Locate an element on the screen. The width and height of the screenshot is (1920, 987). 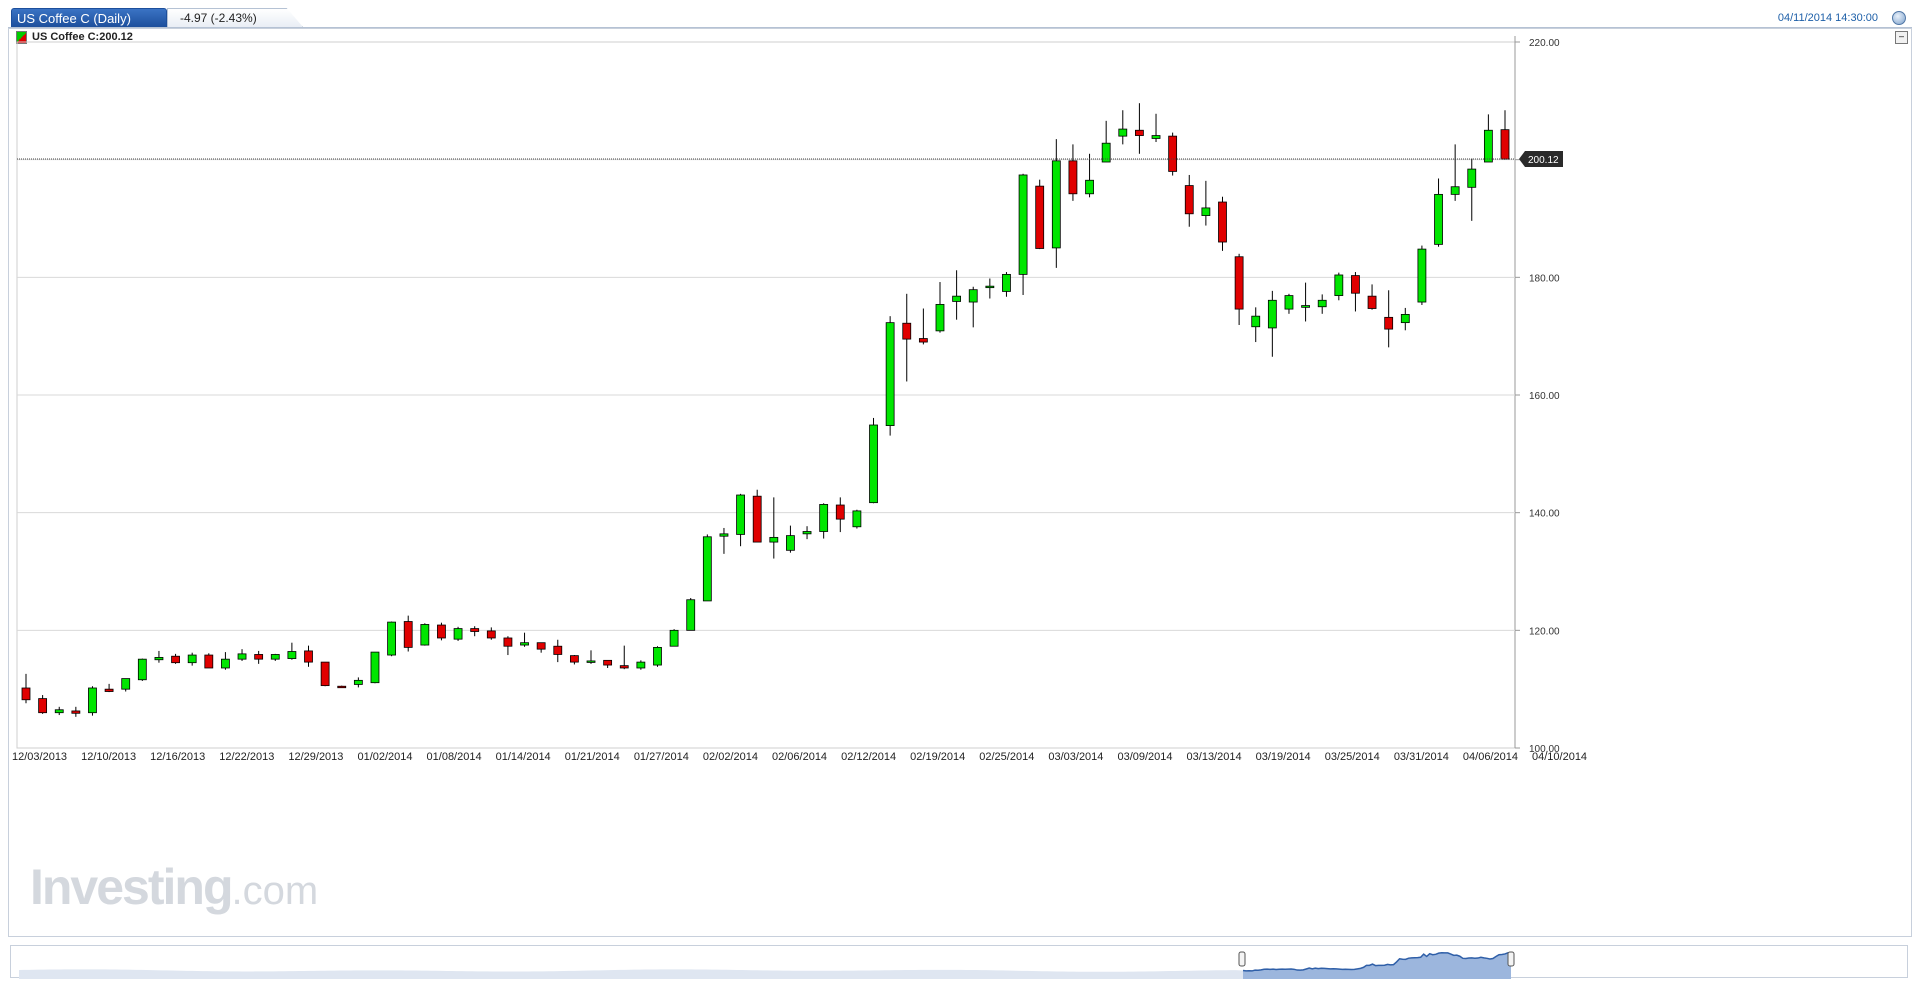
navigator-svg is located at coordinates (767, 965).